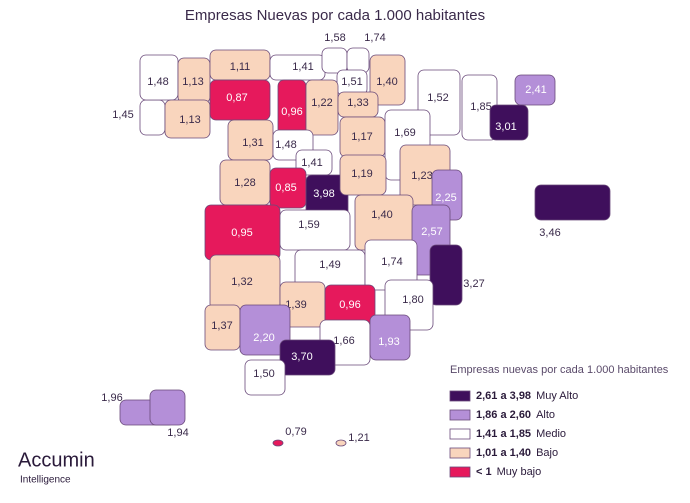  What do you see at coordinates (244, 183) in the screenshot?
I see `province-label: 1,28` at bounding box center [244, 183].